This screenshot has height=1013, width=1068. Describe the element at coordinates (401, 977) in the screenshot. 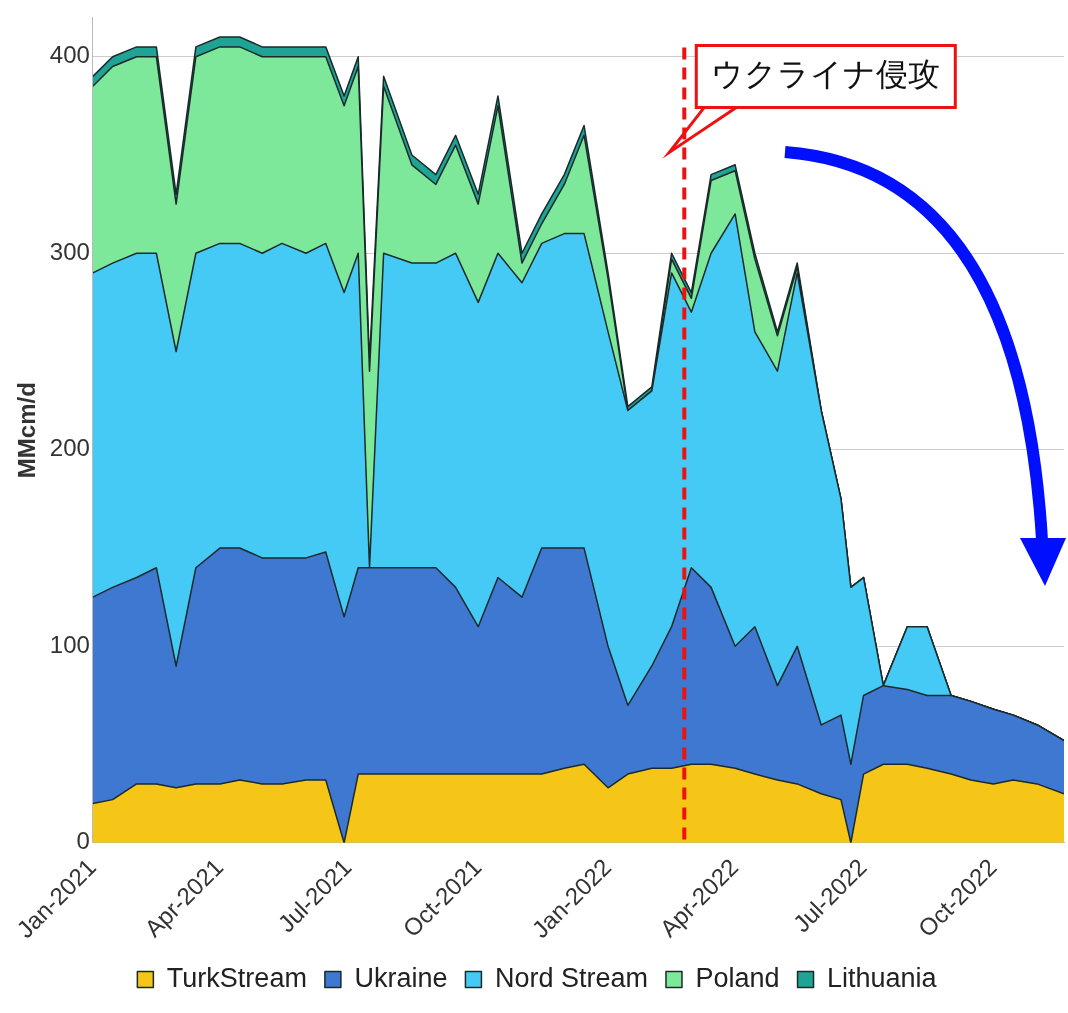

I see `legend-label: Ukraine` at that location.